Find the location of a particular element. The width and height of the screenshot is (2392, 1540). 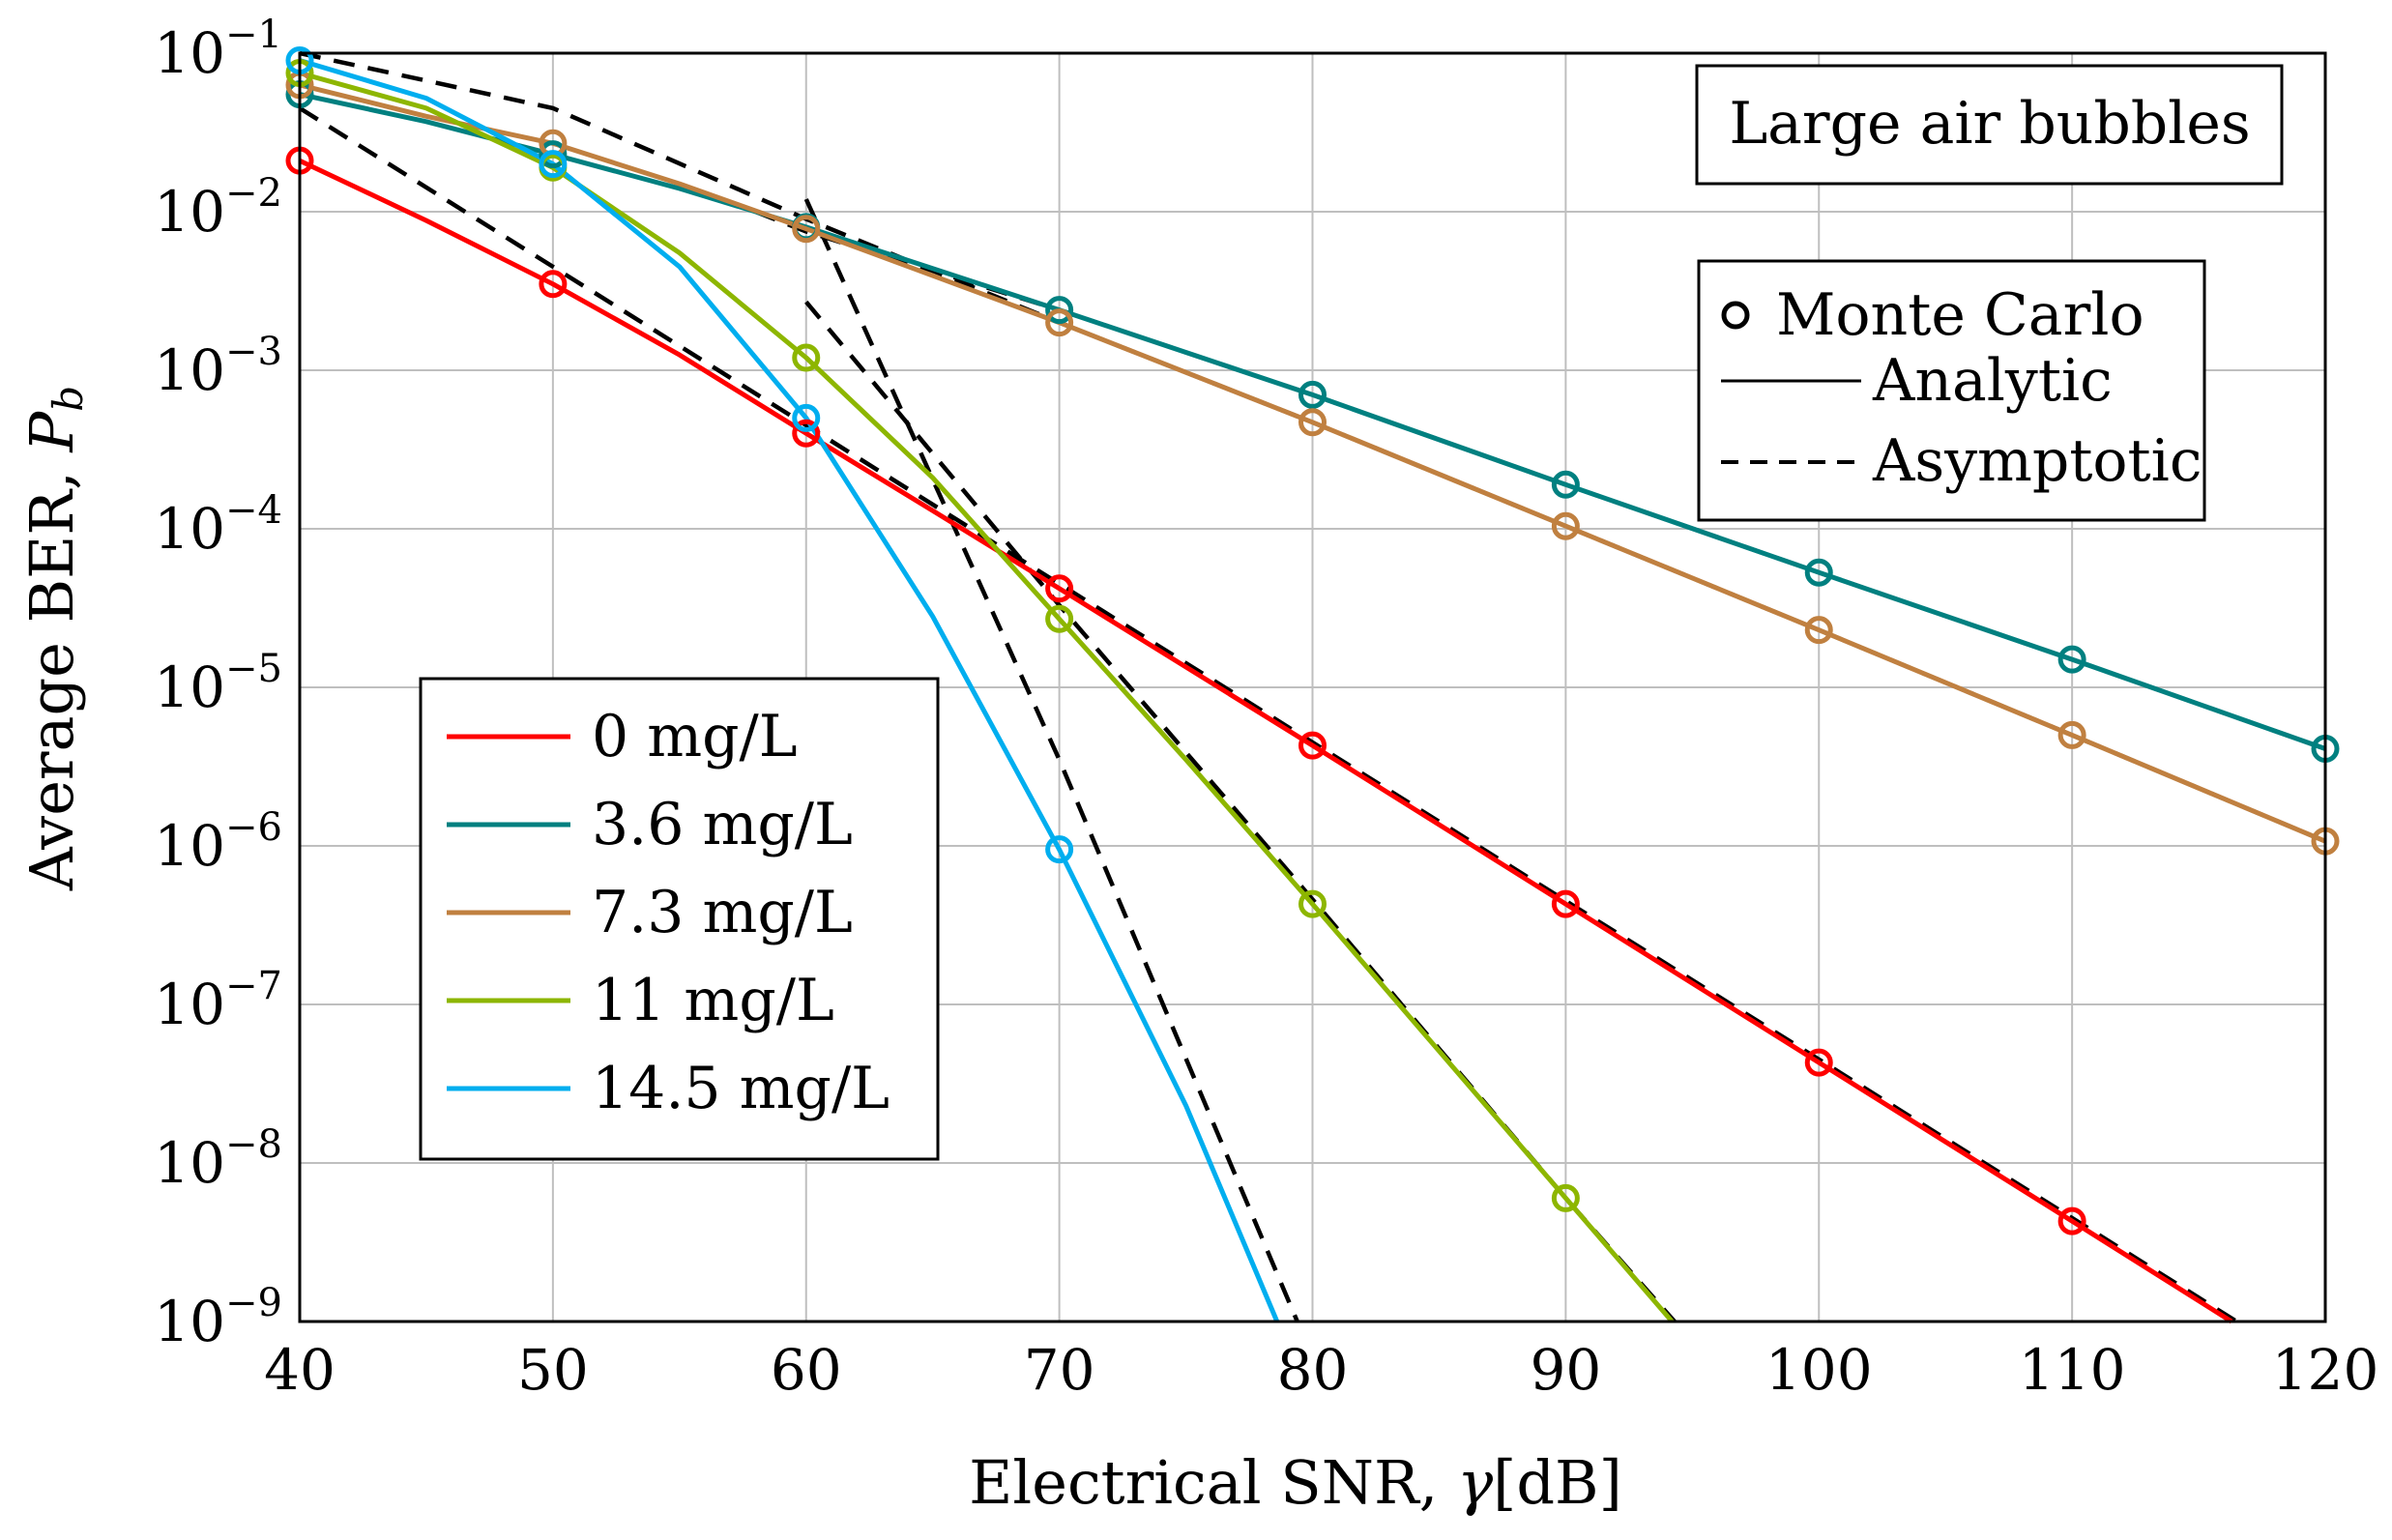

x-tick-labels: 40 50 60 70 80 90 100 110 120 is located at coordinates (1321, 1370).